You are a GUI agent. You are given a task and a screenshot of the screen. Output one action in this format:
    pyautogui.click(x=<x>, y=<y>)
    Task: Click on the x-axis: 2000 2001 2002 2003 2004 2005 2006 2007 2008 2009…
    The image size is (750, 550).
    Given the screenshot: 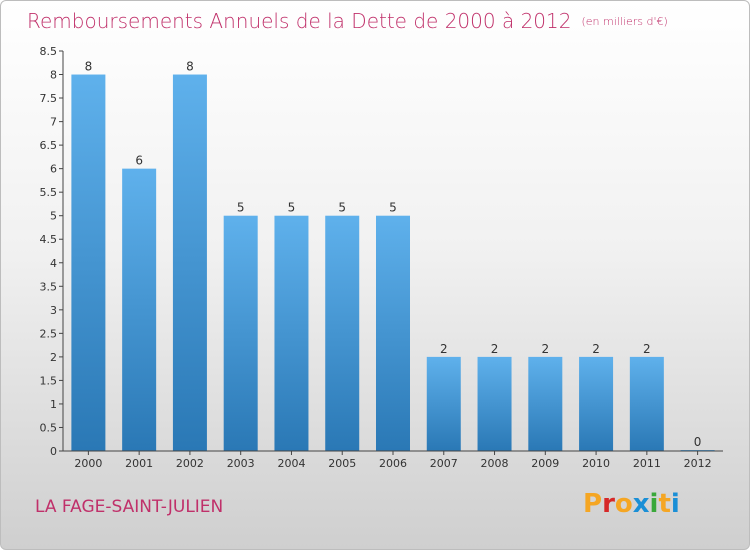 What is the action you would take?
    pyautogui.click(x=393, y=460)
    